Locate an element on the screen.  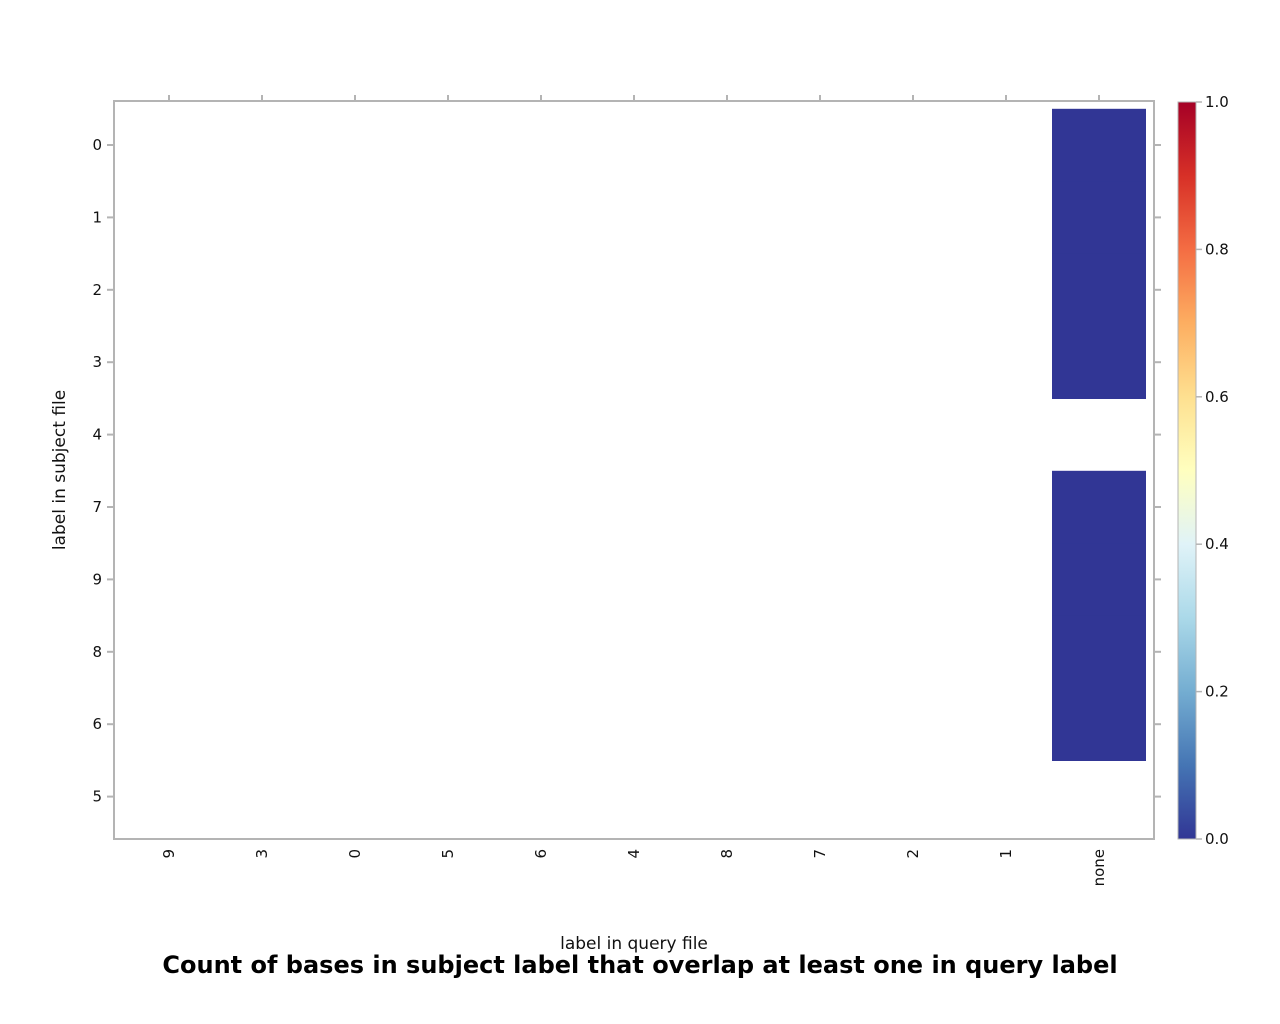
colorbar-tick-label: 0.8 is located at coordinates (1217, 249).